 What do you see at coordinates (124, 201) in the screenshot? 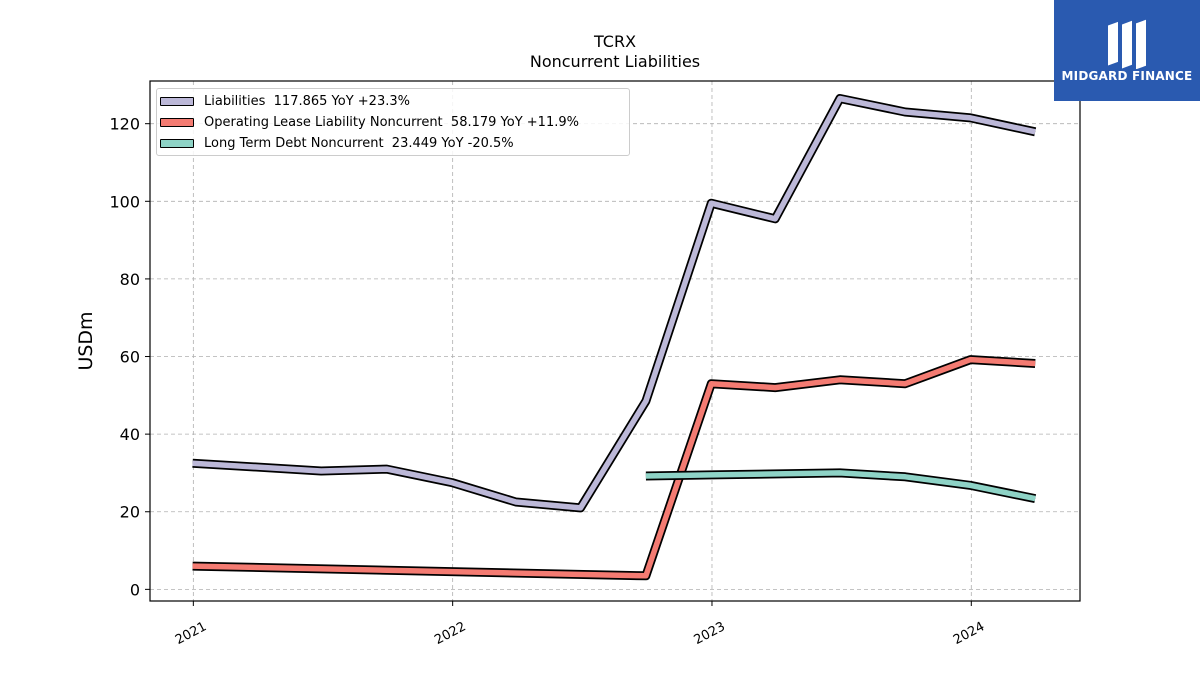
I see `y-tick-label: 100` at bounding box center [124, 201].